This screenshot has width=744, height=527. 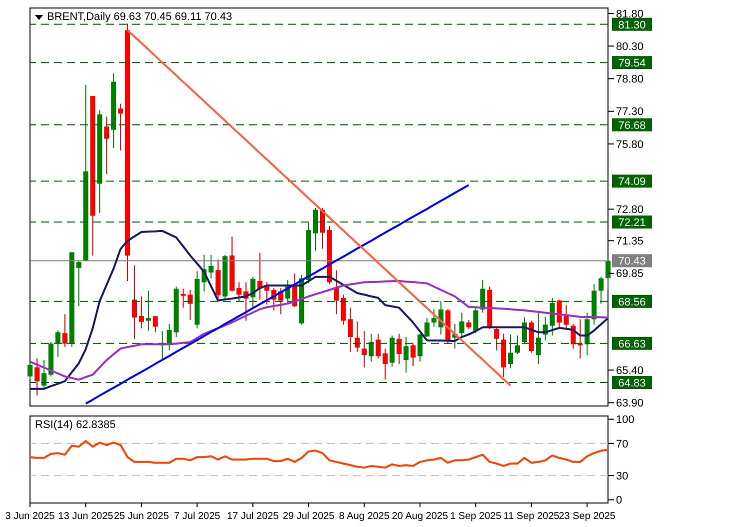 What do you see at coordinates (632, 64) in the screenshot?
I see `ref-line-label: 79.54` at bounding box center [632, 64].